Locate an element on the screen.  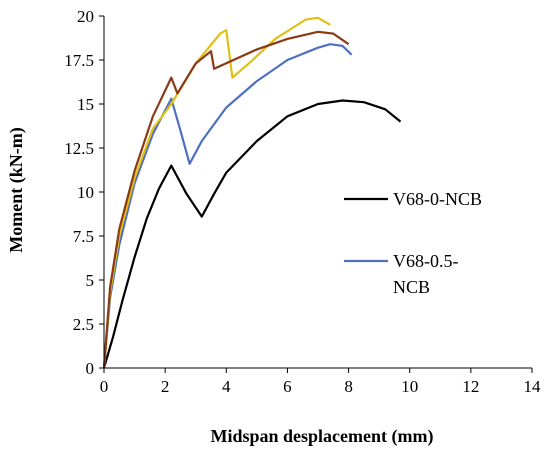
x-ticks: 0 2 4 6 8 10 12 14 is located at coordinates (320, 382).